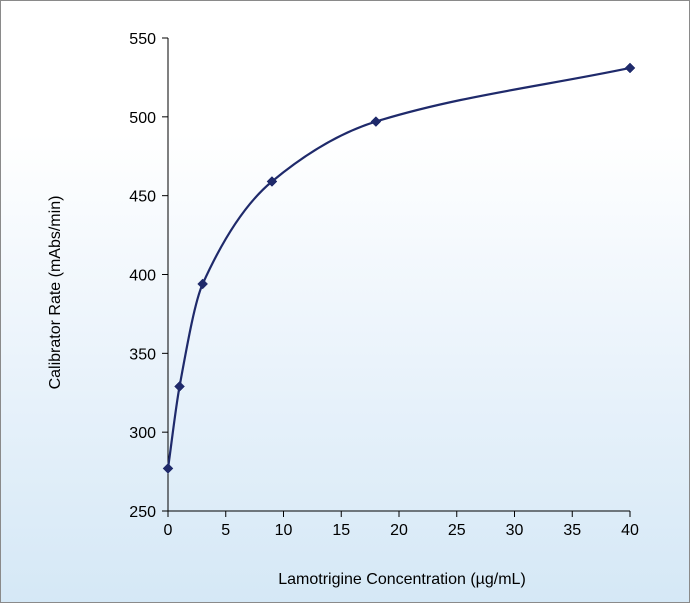 Image resolution: width=690 pixels, height=604 pixels. I want to click on y-tick-label: 300, so click(142, 433).